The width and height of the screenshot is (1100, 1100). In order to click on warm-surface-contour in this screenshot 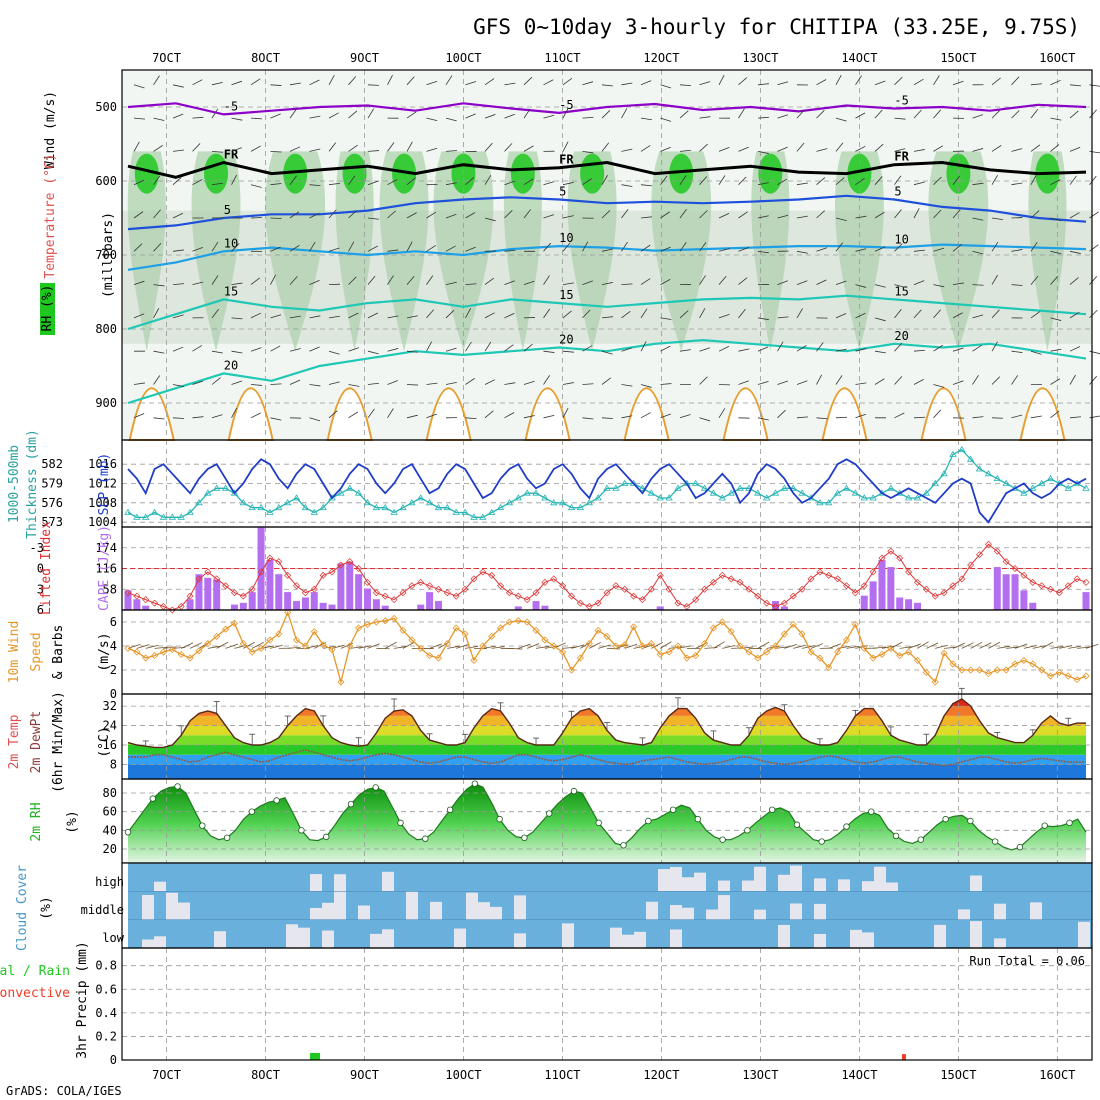, I will do `click(250, 414)`.